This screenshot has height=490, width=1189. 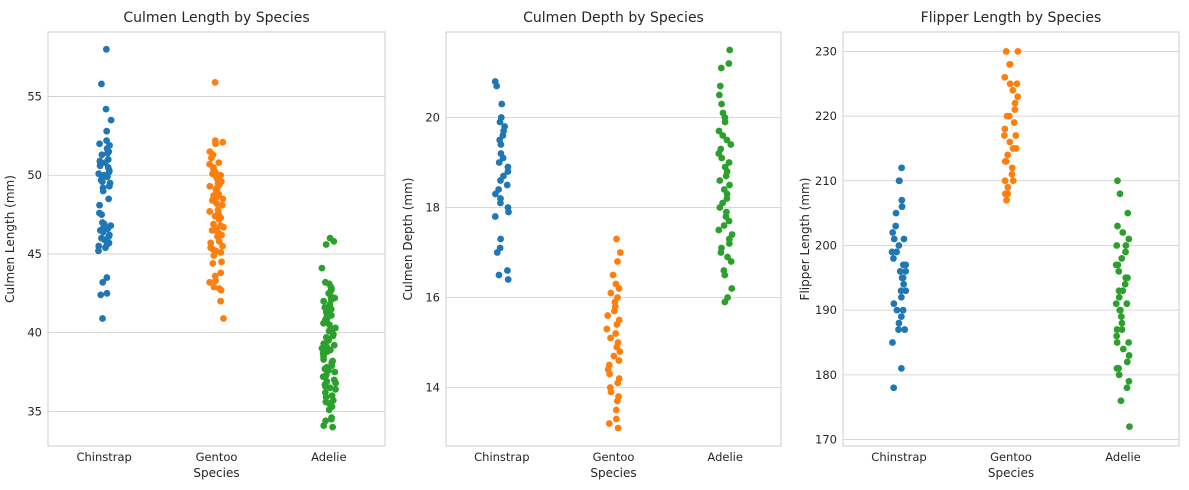 I want to click on y-tick-label: 180, so click(x=826, y=375).